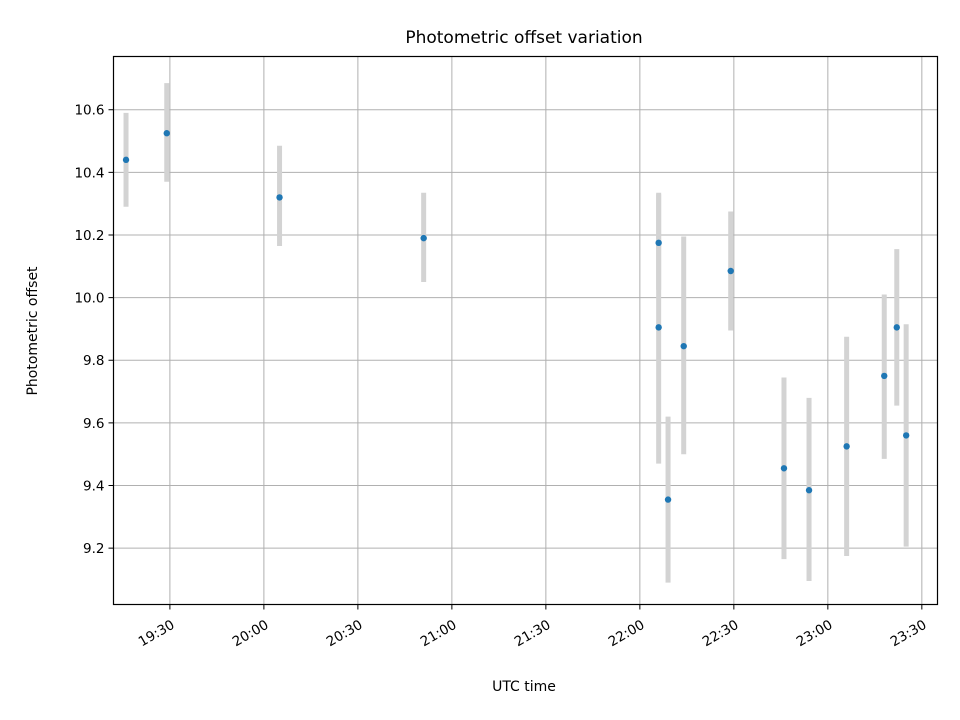  I want to click on y-axis: 9.2 9.4 9.6 9.8 10.0 10.2 10.4 10.6, so click(94, 330).